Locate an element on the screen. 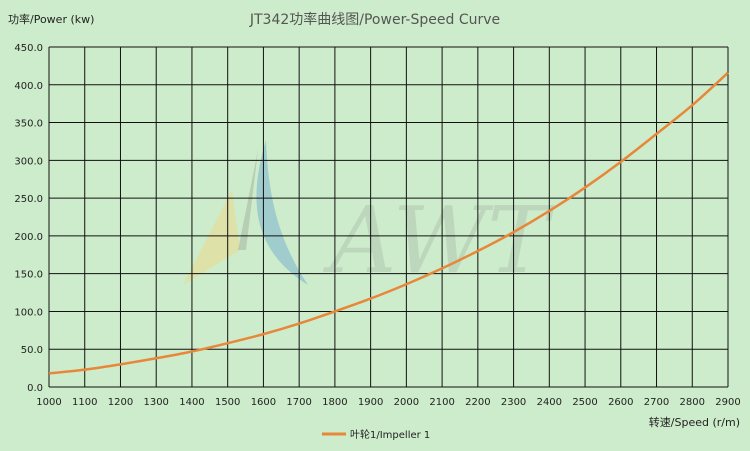 This screenshot has width=750, height=451. logo-wordmark: AWT is located at coordinates (438, 240).